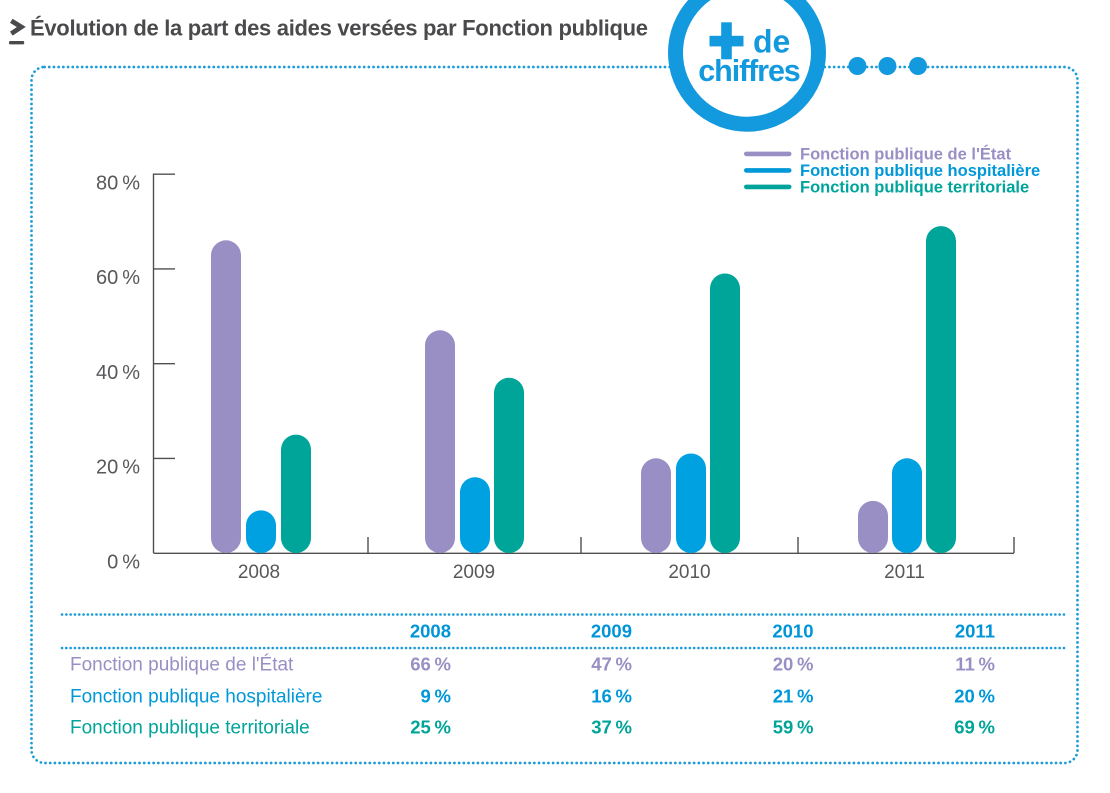  Describe the element at coordinates (611, 727) in the screenshot. I see `svg-text: 37 %` at that location.